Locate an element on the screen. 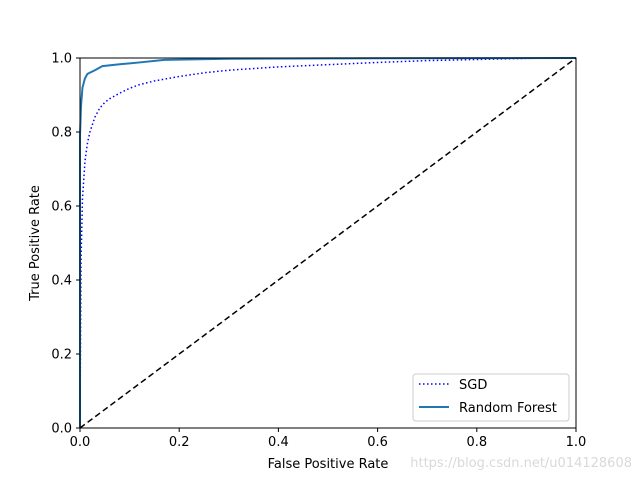 The width and height of the screenshot is (640, 480). x-tick-label: 0.6 is located at coordinates (377, 442).